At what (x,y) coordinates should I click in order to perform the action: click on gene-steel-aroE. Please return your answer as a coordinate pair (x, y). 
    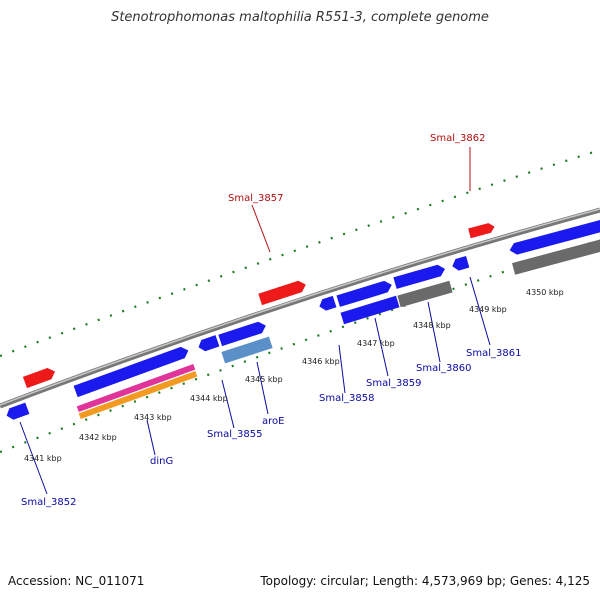
    Looking at the image, I should click on (247, 350).